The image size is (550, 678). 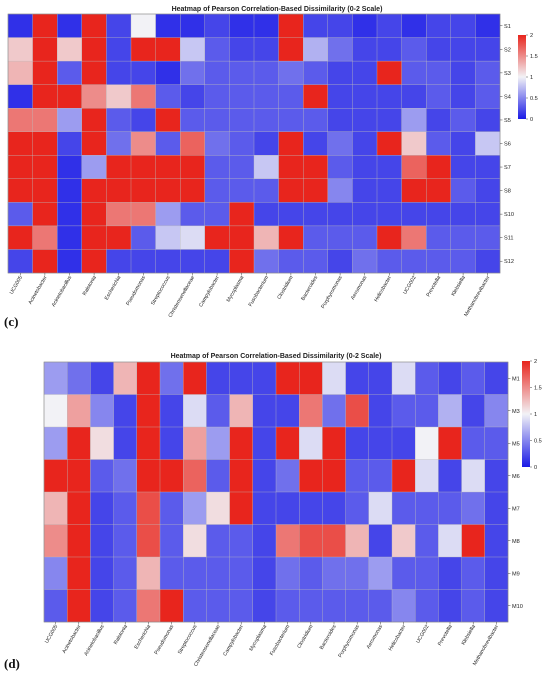 I want to click on row-label: S12, so click(x=509, y=262).